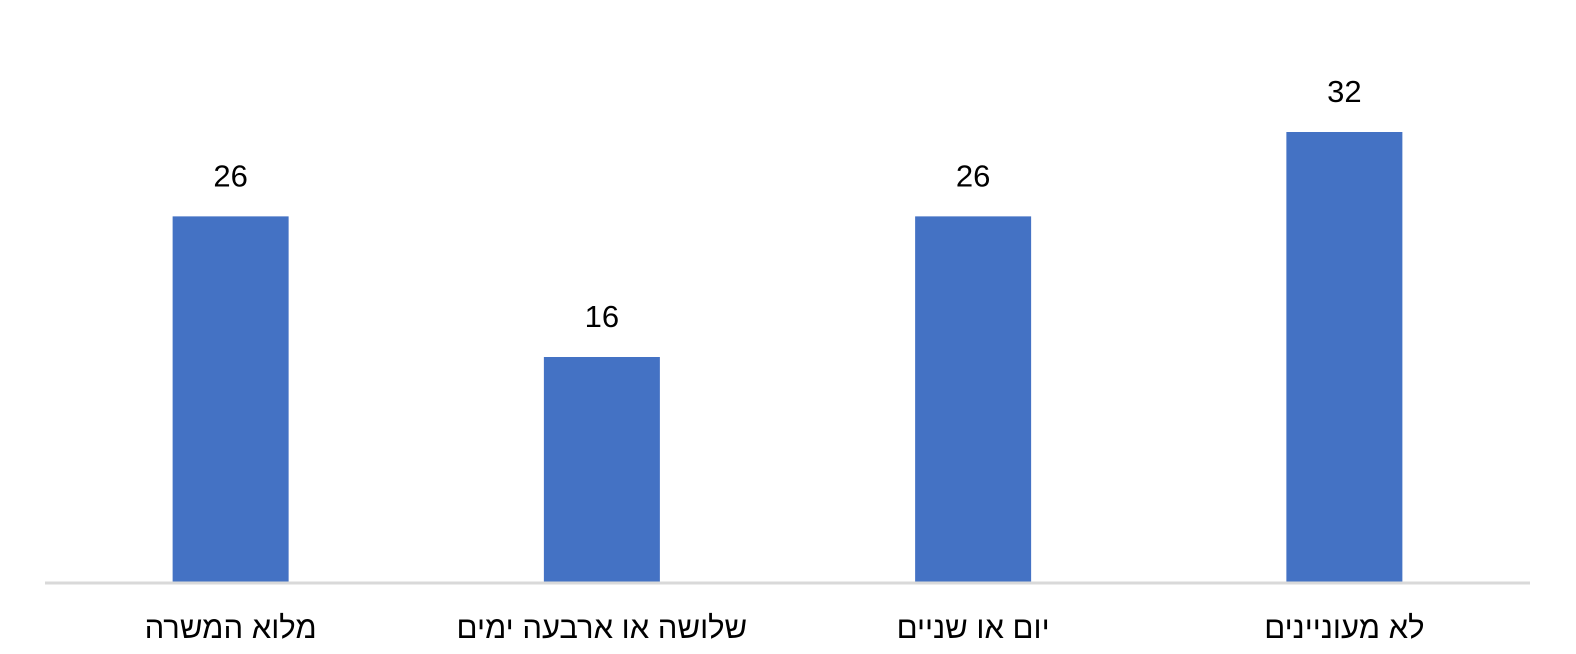  Describe the element at coordinates (1344, 627) in the screenshot. I see `x-tick-label: לא מעוניינים` at that location.